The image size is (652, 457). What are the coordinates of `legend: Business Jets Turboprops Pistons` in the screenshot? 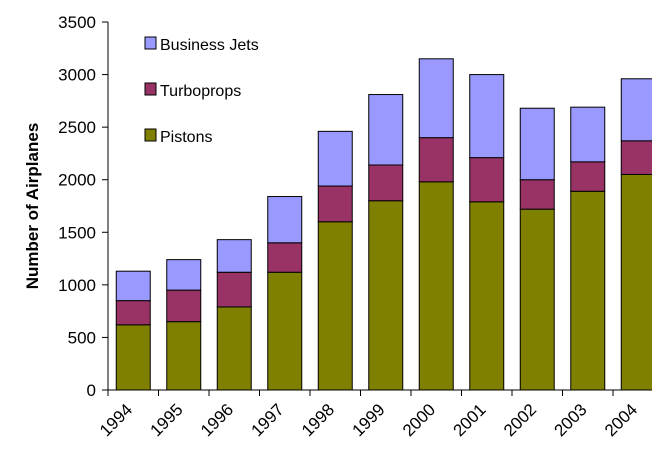 It's located at (201, 91).